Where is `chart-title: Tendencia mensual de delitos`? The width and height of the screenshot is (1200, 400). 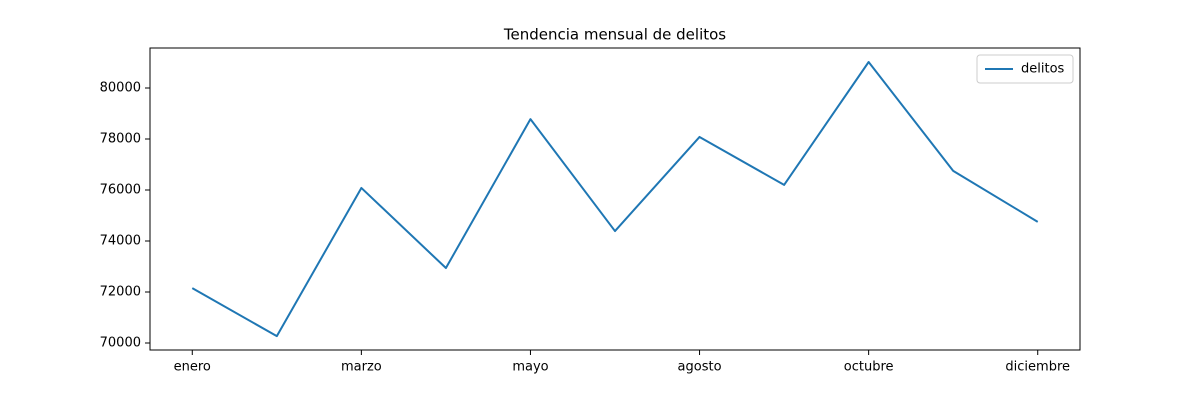 chart-title: Tendencia mensual de delitos is located at coordinates (614, 35).